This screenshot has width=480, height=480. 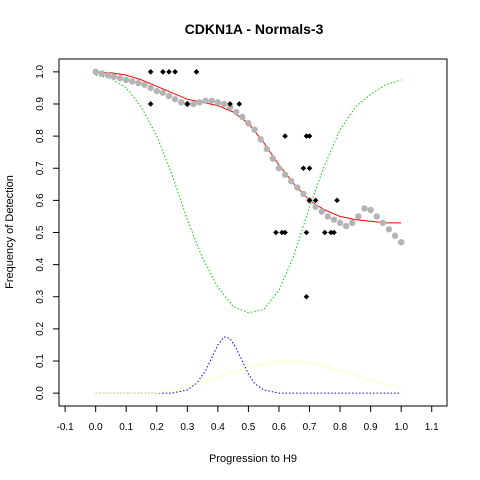 What do you see at coordinates (310, 427) in the screenshot?
I see `x-tick-label: 0.7` at bounding box center [310, 427].